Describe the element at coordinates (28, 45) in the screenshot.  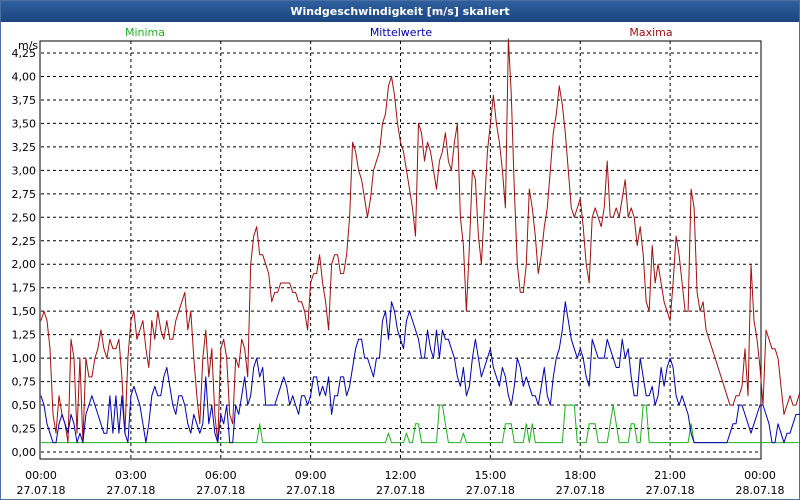
I see `y-axis-unit: m/s` at that location.